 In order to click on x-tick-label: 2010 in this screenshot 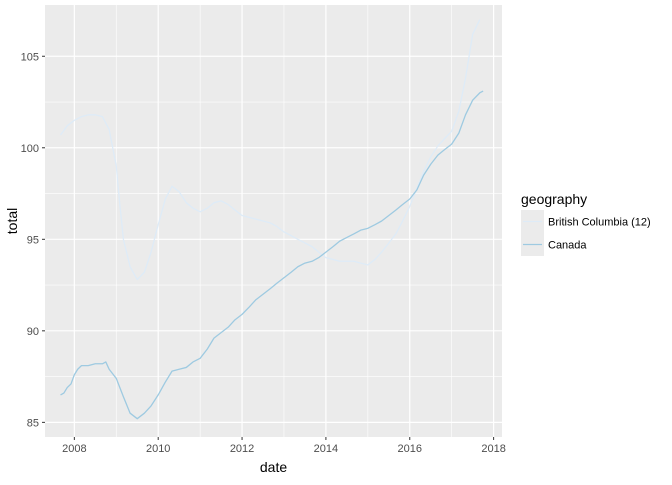, I will do `click(158, 449)`.